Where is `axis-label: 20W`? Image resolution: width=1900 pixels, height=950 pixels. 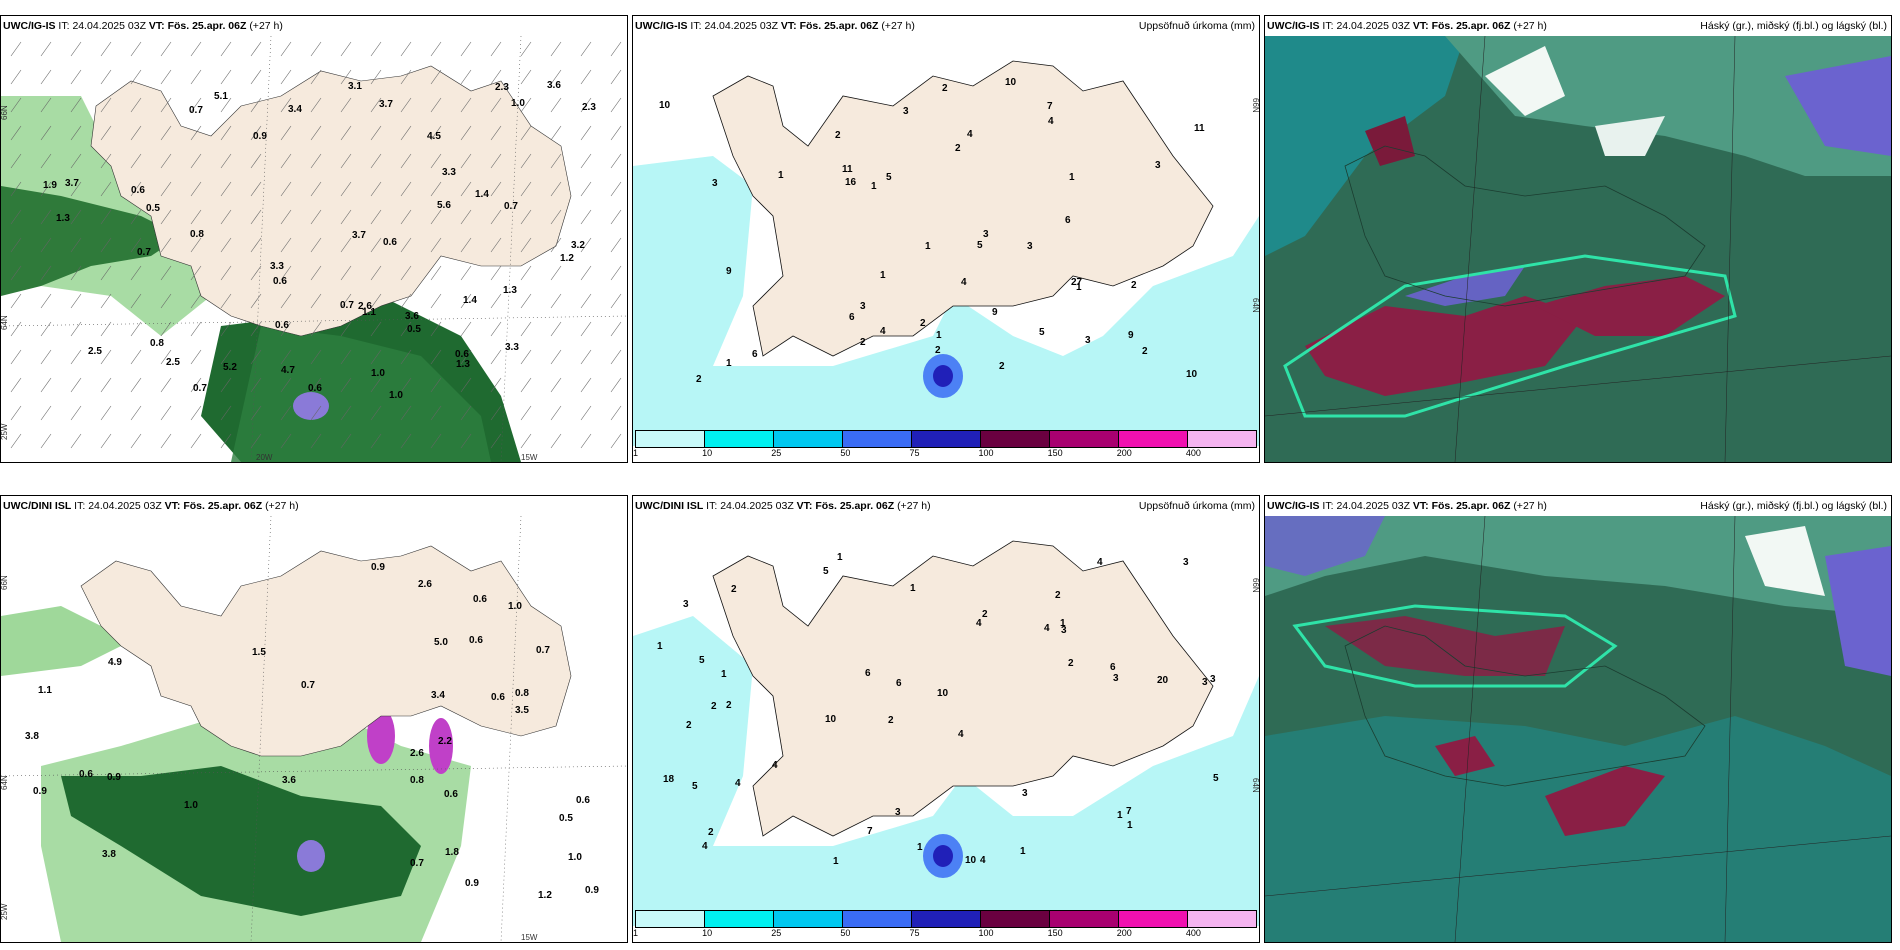
axis-label: 20W is located at coordinates (264, 457).